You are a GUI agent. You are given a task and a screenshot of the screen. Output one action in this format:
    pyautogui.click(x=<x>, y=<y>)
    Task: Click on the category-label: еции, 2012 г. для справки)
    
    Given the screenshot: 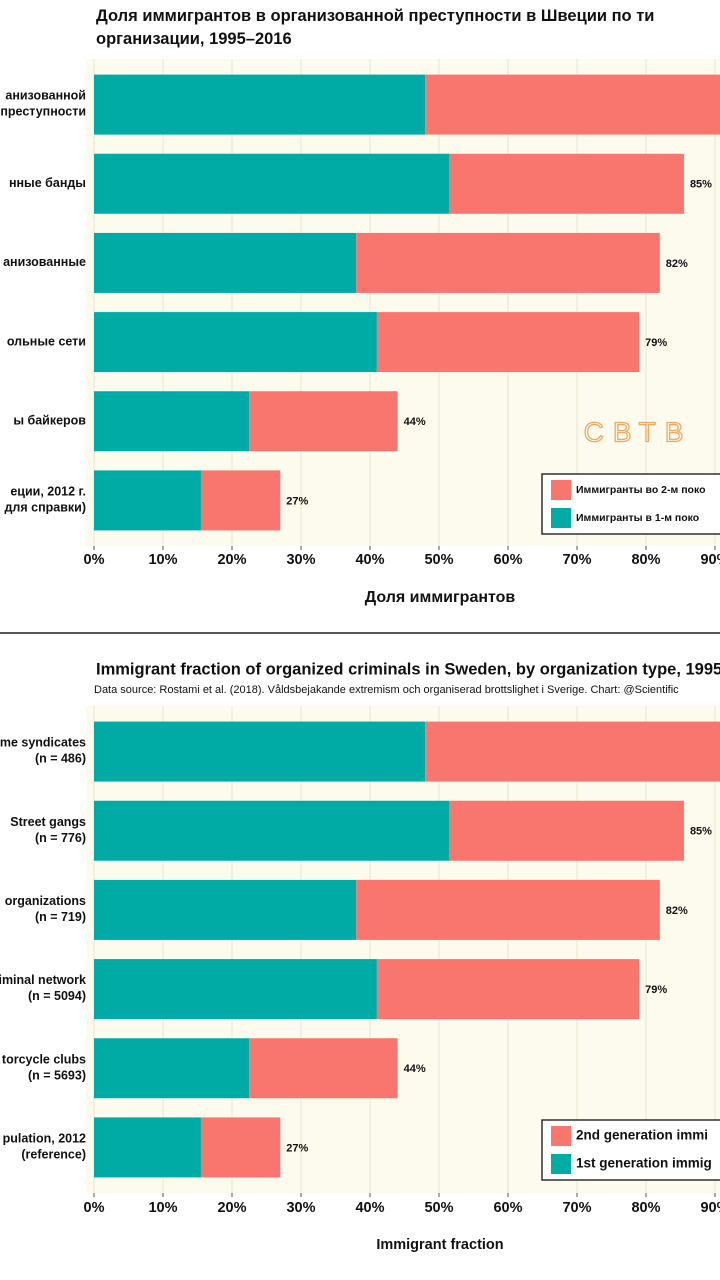 What is the action you would take?
    pyautogui.click(x=45, y=500)
    